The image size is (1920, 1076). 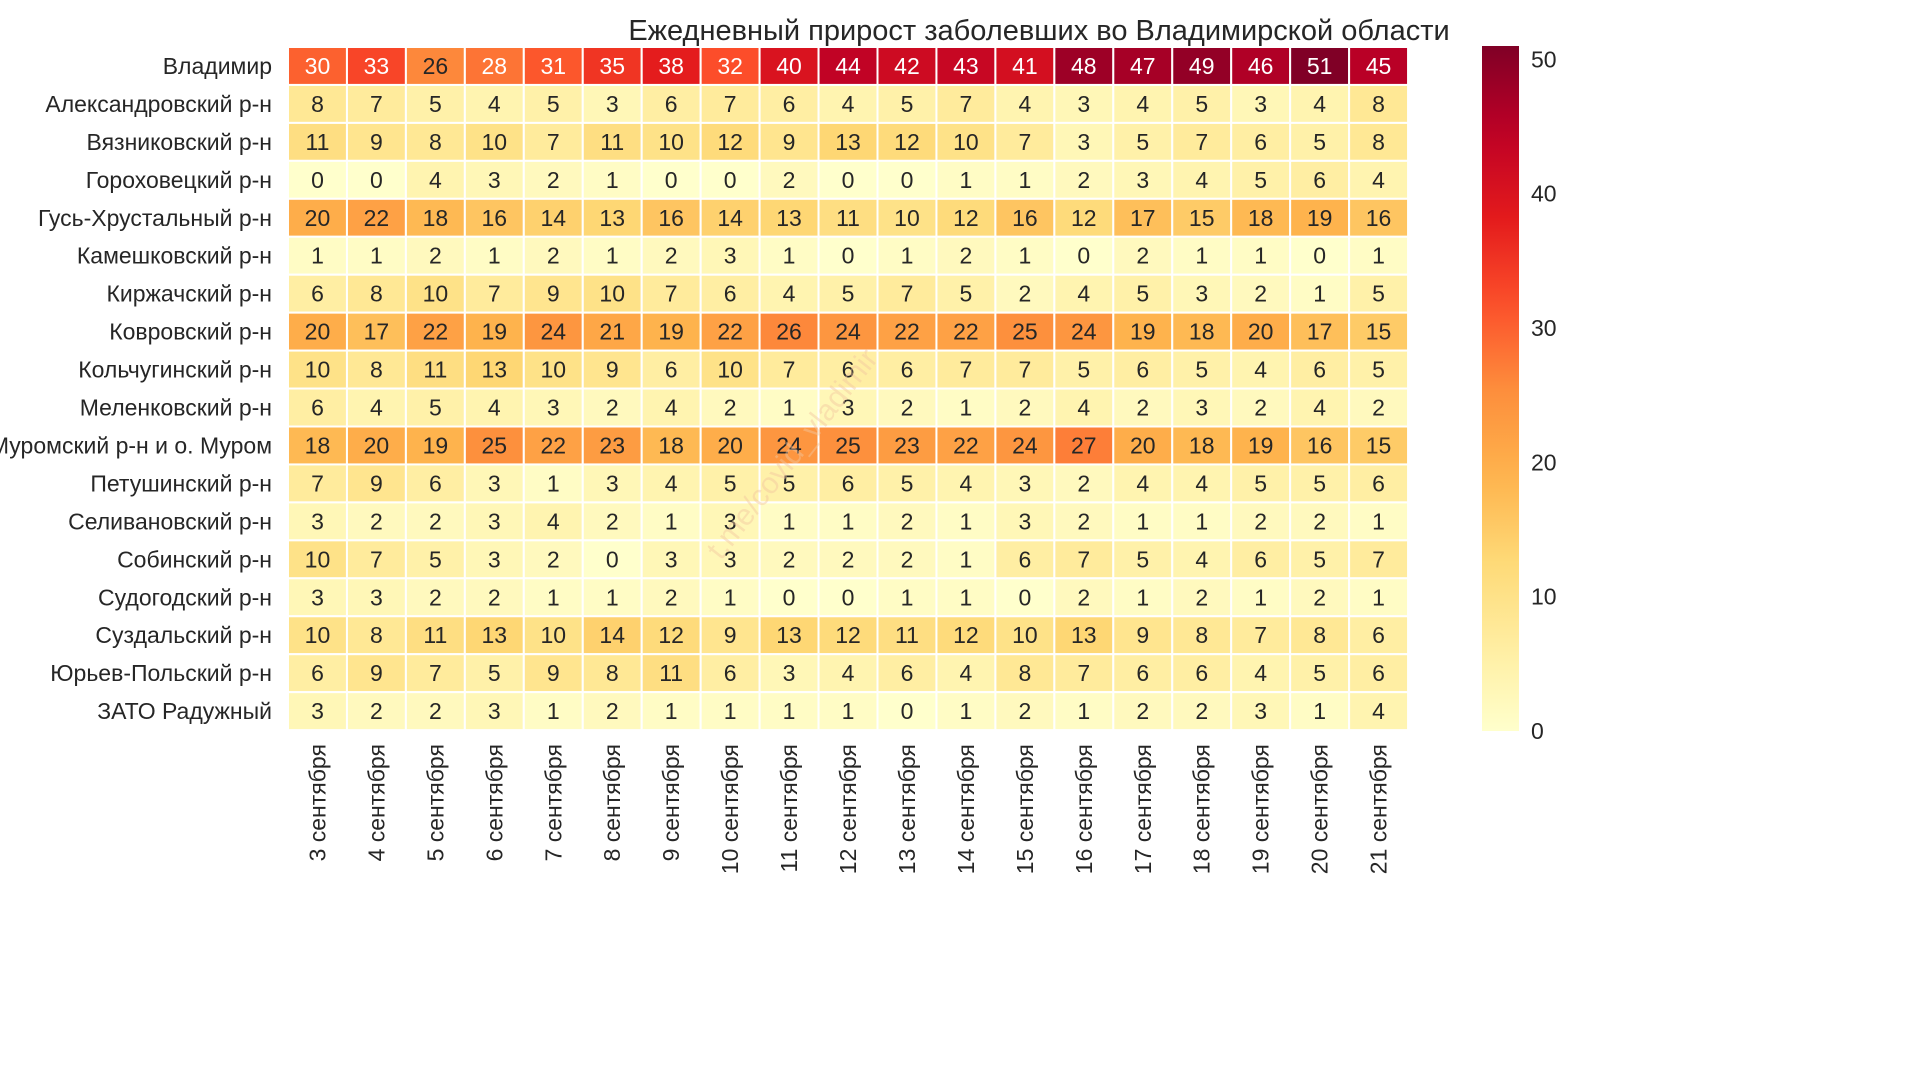 What do you see at coordinates (907, 635) in the screenshot?
I see `cell-value: 11` at bounding box center [907, 635].